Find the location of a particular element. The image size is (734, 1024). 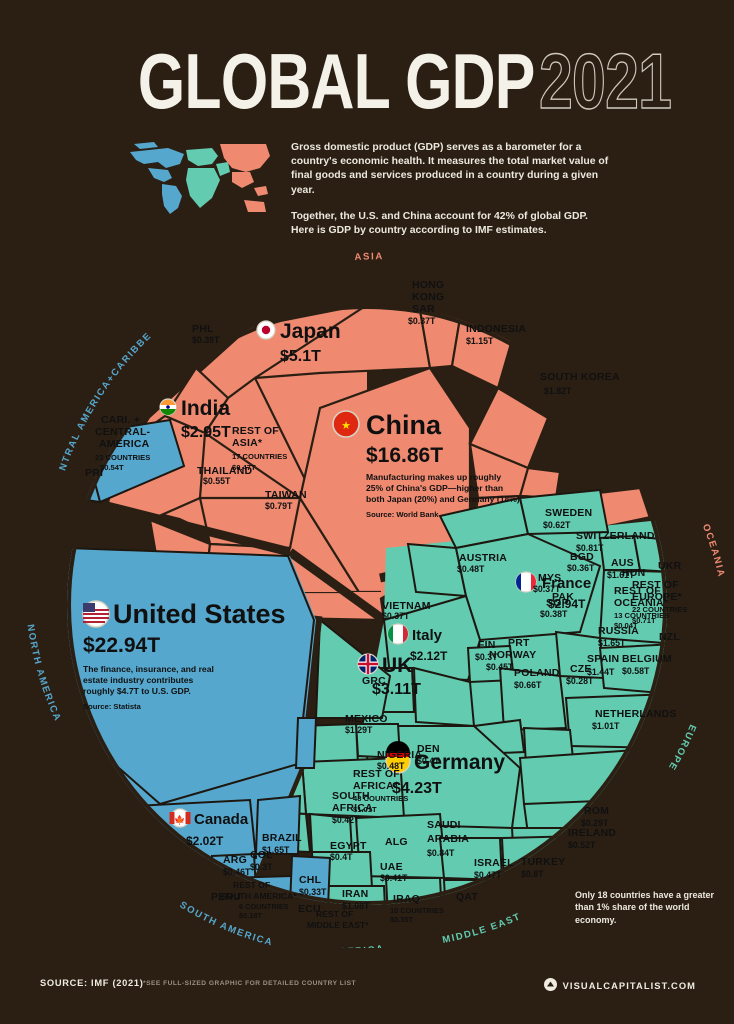

label-sgp-value: $0.38T is located at coordinates (554, 614).